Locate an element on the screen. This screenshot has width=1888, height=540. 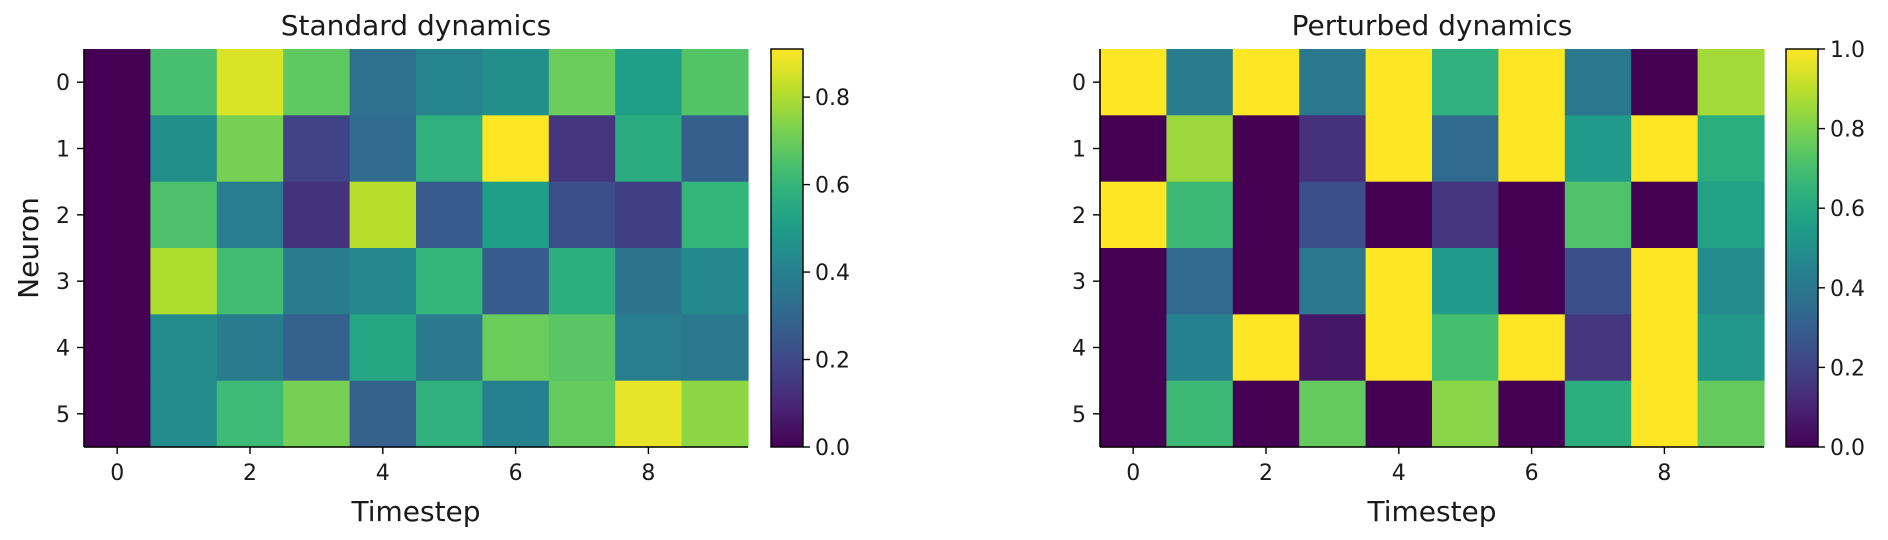
heatmap-cell-r3-c2 is located at coordinates (1266, 281).